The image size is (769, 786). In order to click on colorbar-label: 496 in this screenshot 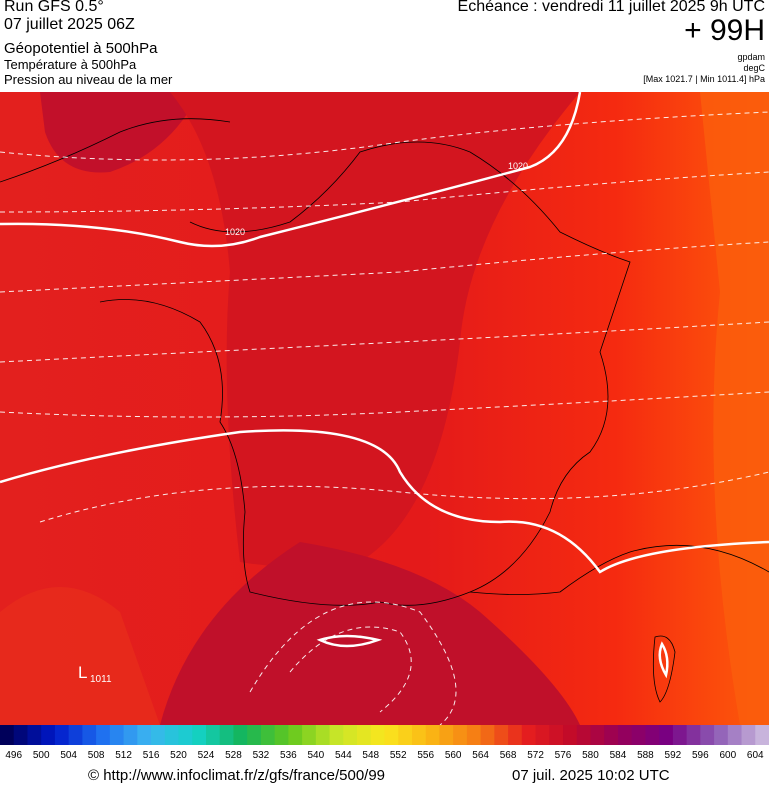, I will do `click(13, 755)`.